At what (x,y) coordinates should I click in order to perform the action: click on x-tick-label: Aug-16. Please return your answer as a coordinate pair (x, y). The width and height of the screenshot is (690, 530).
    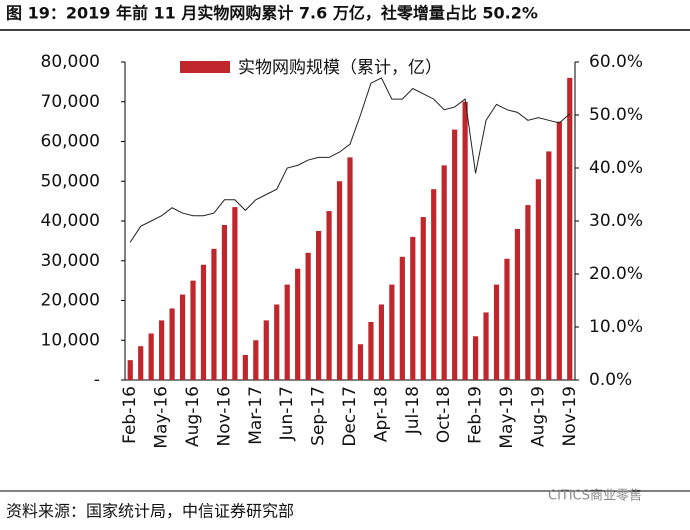
    Looking at the image, I should click on (193, 416).